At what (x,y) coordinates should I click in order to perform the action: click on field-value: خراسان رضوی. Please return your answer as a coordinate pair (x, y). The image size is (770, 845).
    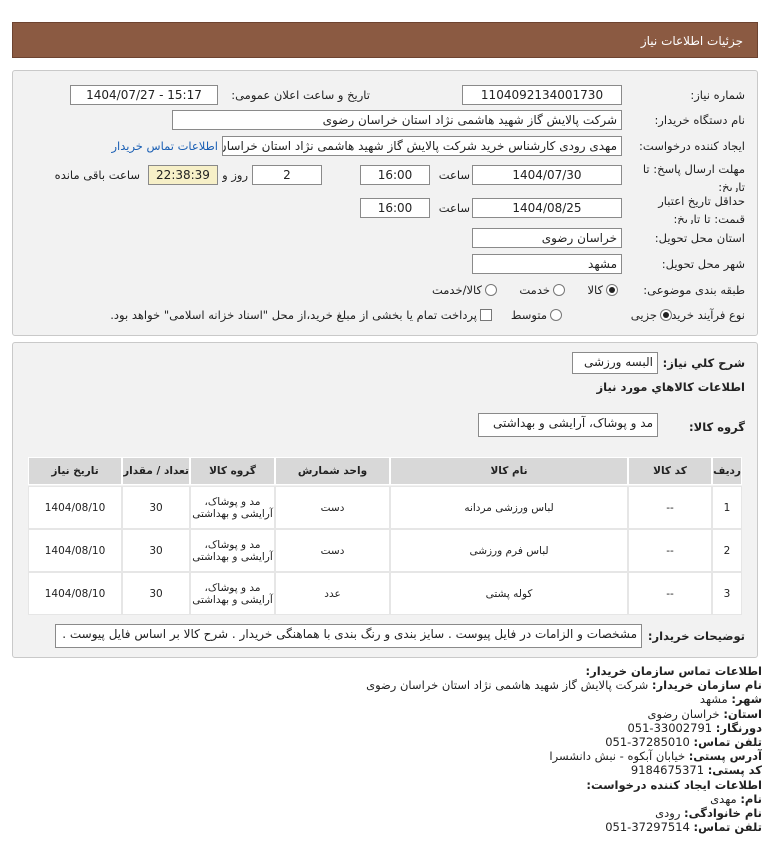
    Looking at the image, I should click on (547, 238).